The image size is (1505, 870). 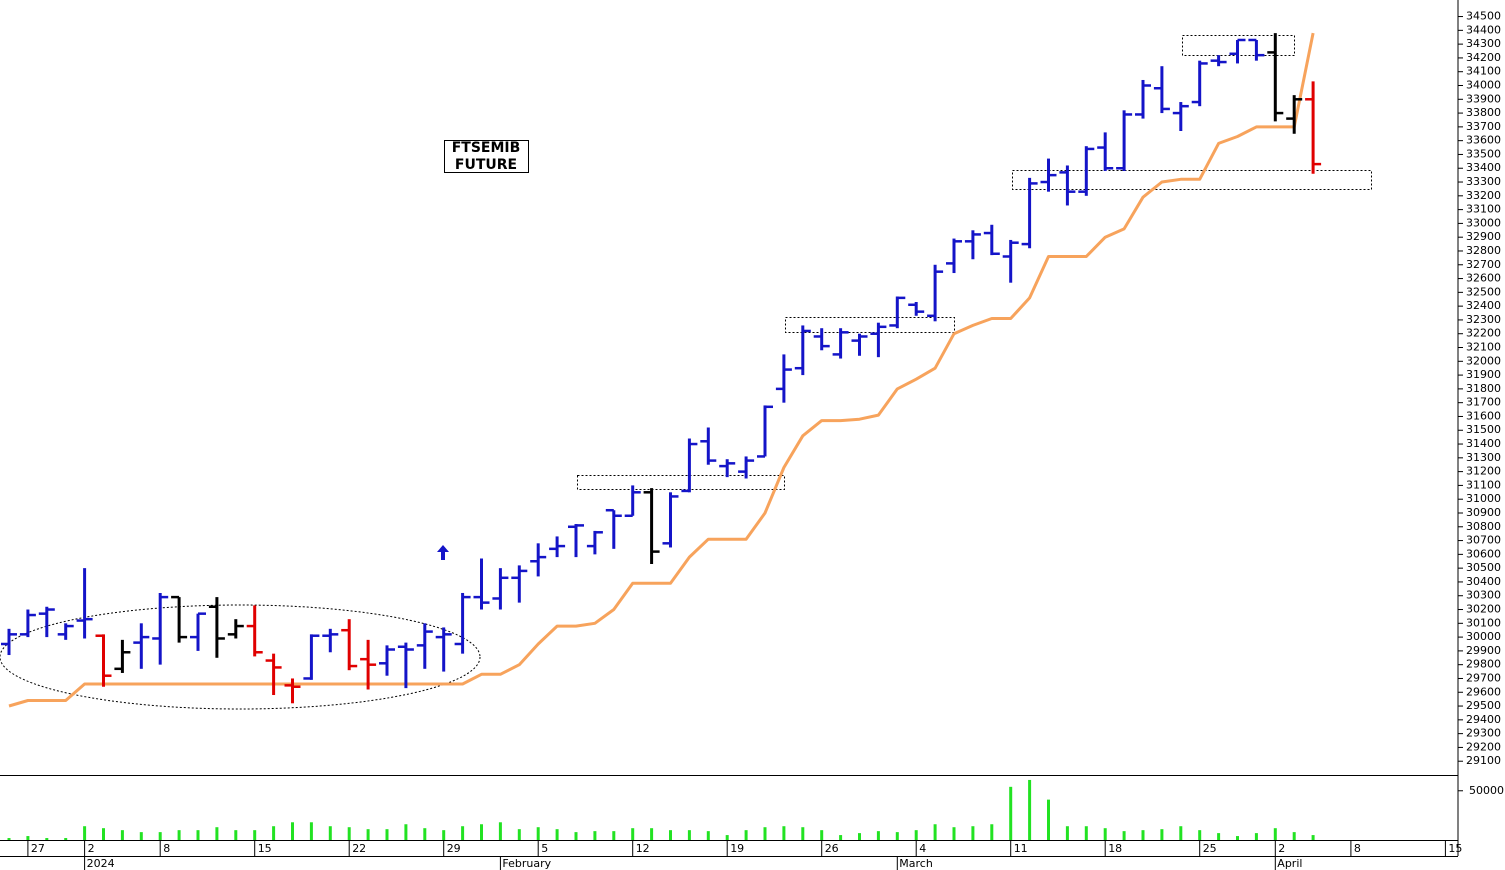 What do you see at coordinates (1483, 746) in the screenshot?
I see `y-tick-label: 29200` at bounding box center [1483, 746].